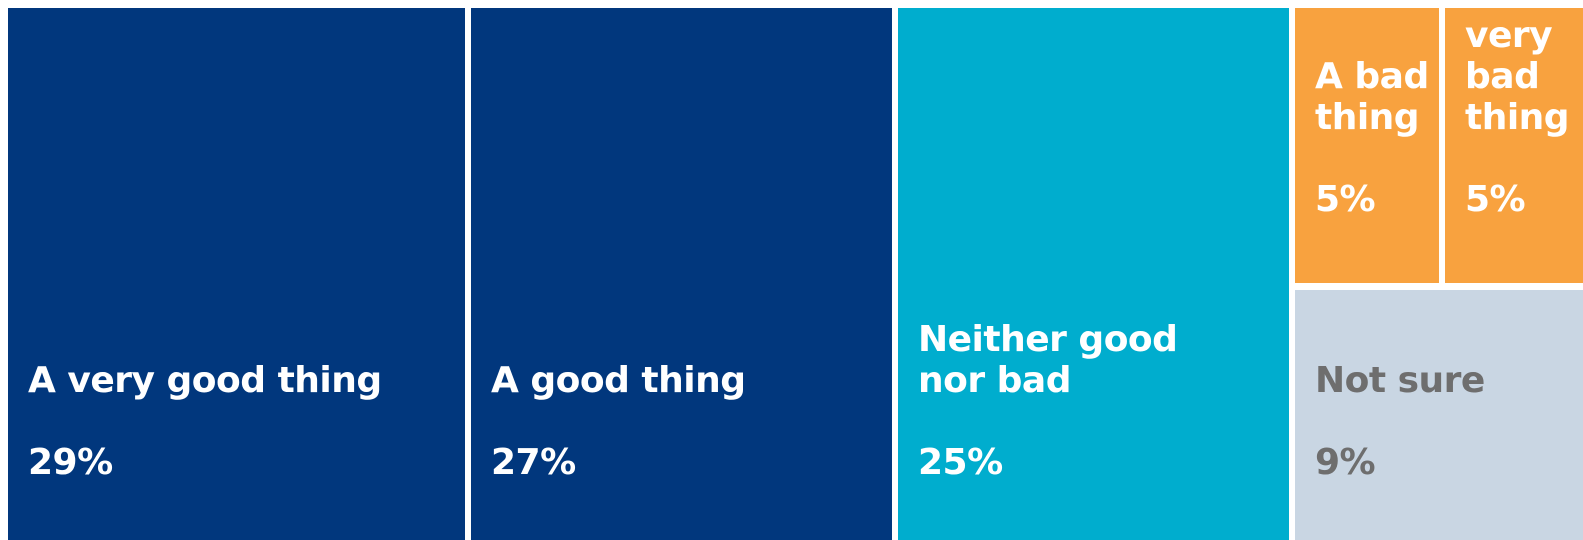 Image resolution: width=1583 pixels, height=540 pixels. Describe the element at coordinates (70, 462) in the screenshot. I see `value-label: 29%` at that location.